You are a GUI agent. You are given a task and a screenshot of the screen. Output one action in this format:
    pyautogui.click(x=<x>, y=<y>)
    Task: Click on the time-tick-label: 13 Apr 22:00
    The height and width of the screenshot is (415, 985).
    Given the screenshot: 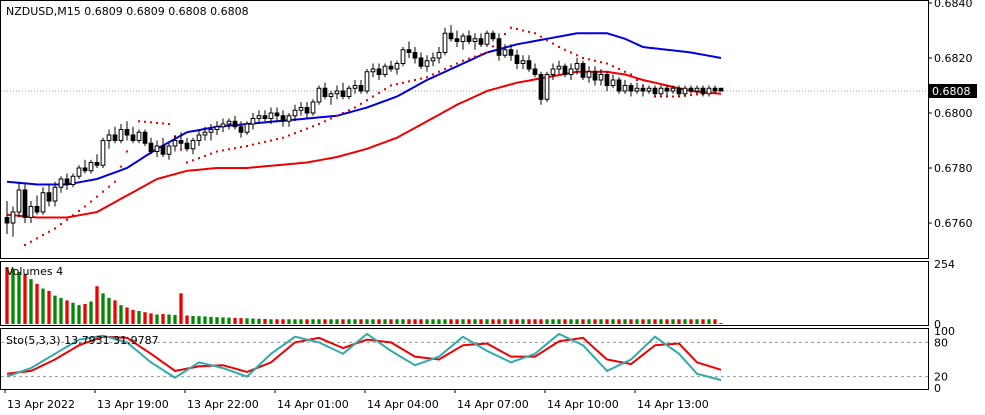 What is the action you would take?
    pyautogui.click(x=223, y=404)
    